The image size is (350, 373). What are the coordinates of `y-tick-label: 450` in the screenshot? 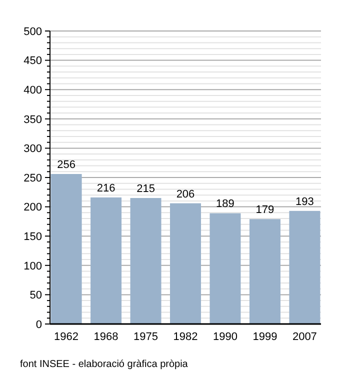 It's located at (33, 61).